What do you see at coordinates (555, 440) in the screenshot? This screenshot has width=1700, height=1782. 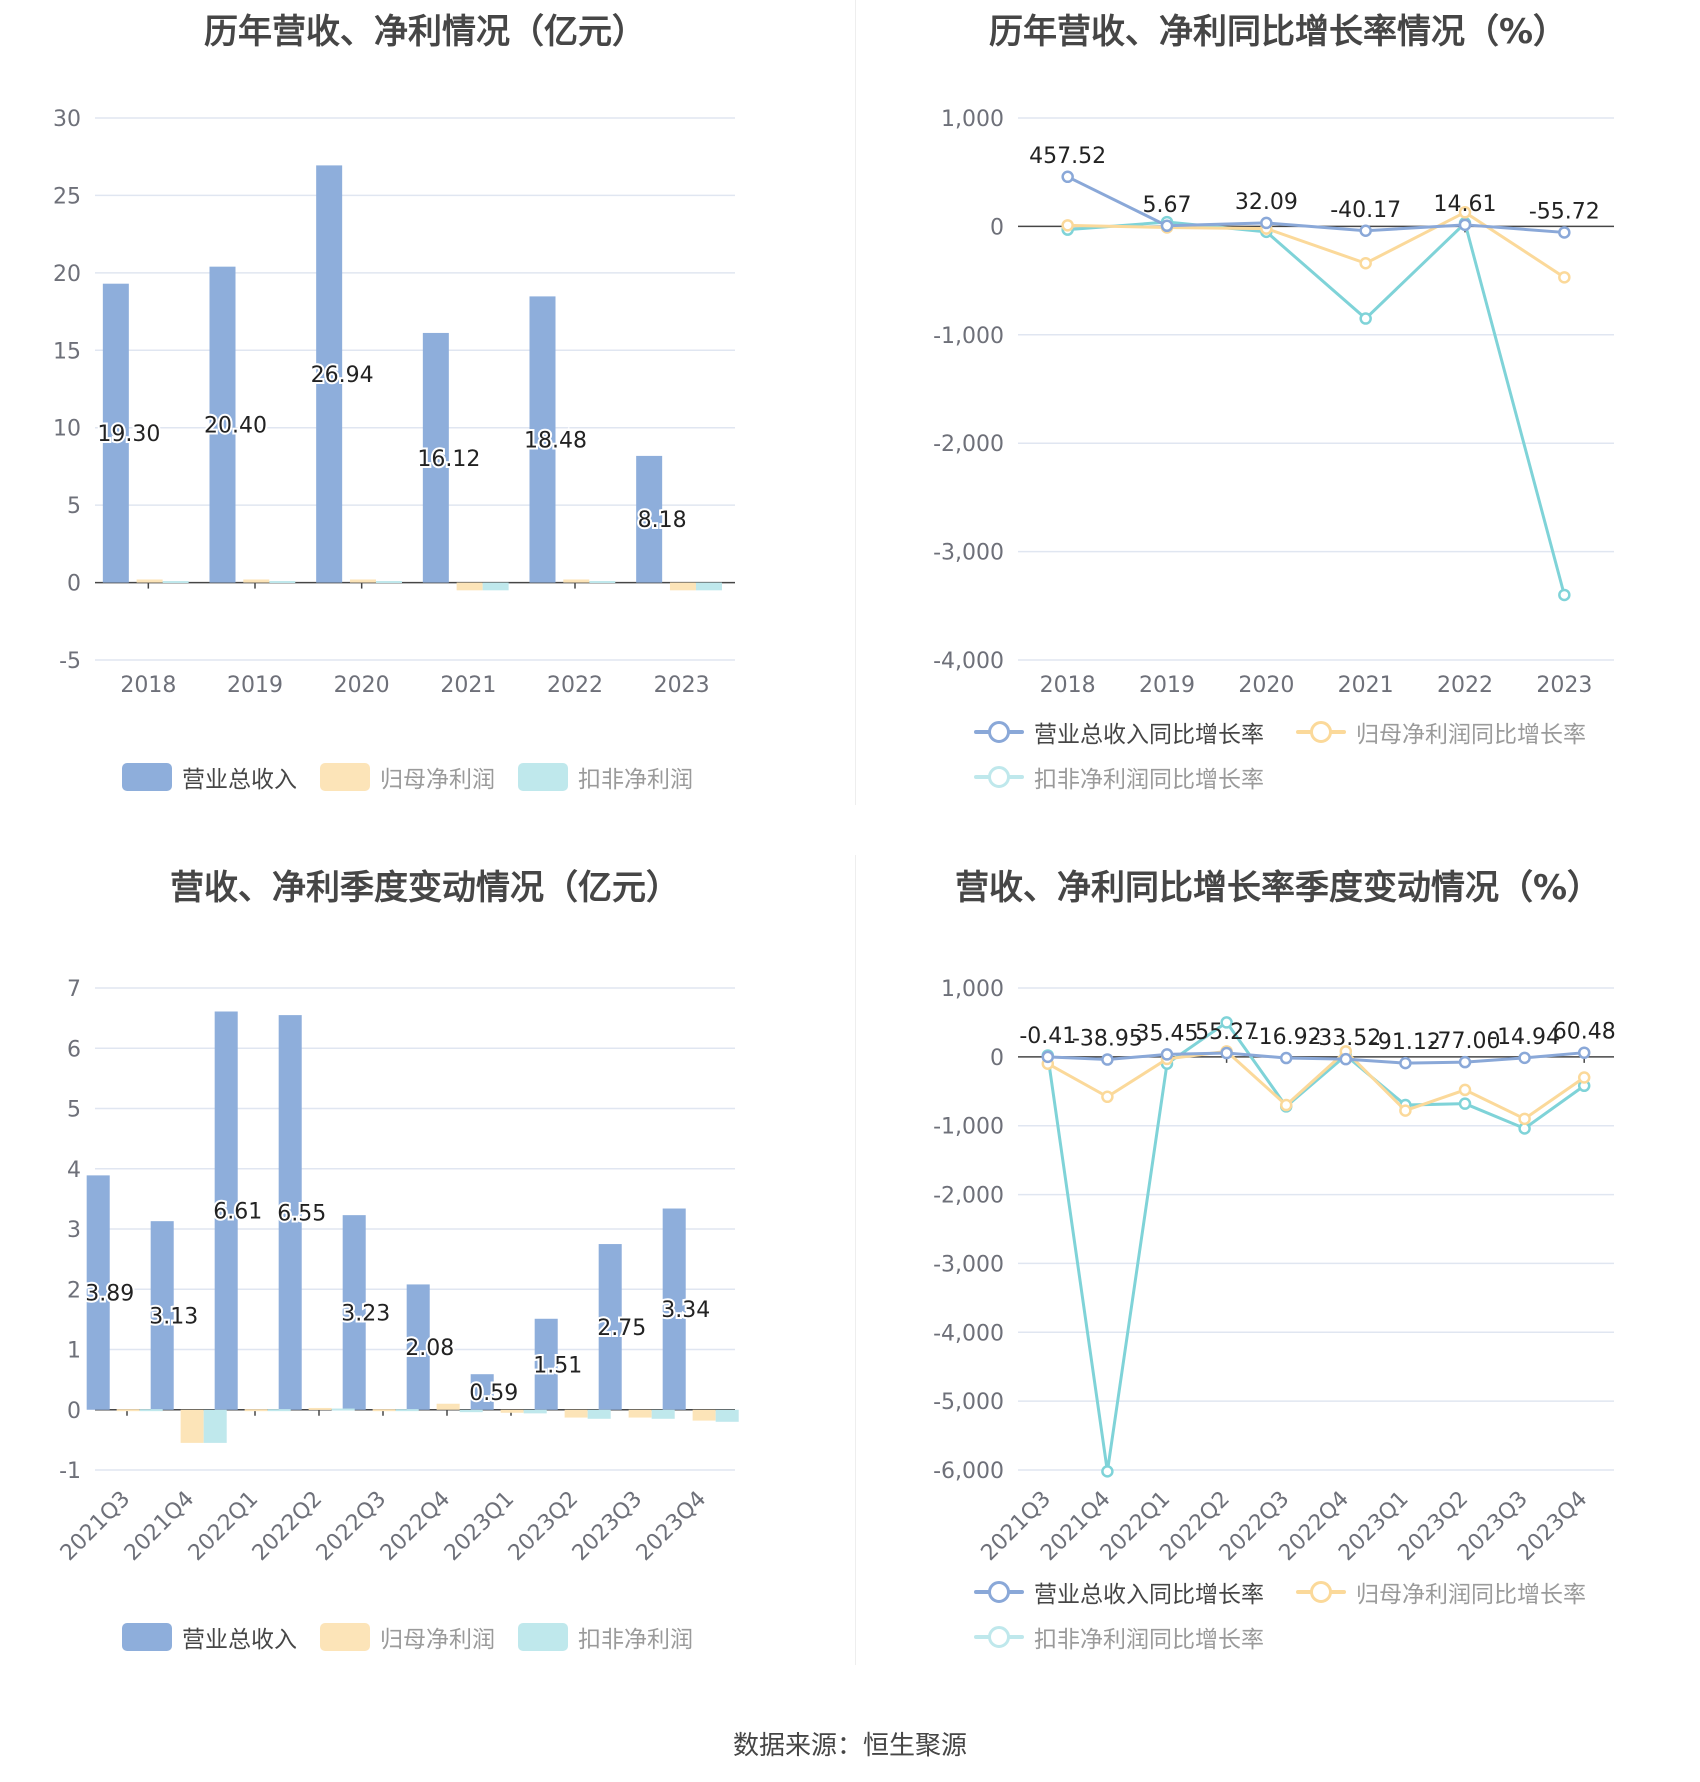 I see `data-label: 18.48` at bounding box center [555, 440].